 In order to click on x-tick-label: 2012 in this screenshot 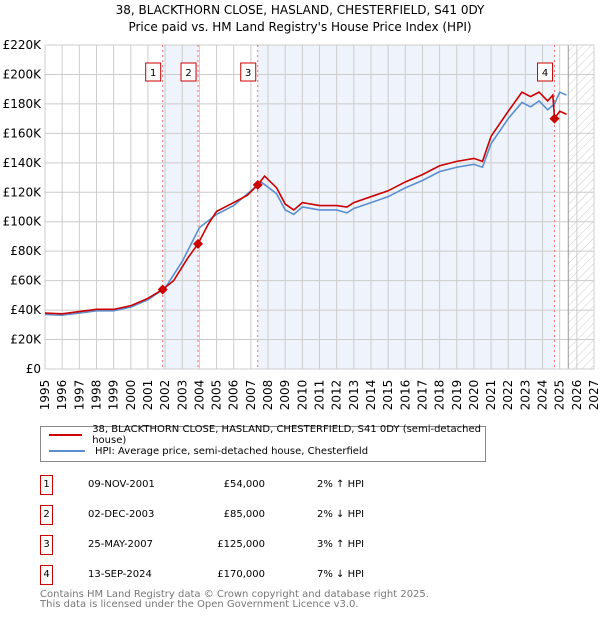, I will do `click(337, 395)`.